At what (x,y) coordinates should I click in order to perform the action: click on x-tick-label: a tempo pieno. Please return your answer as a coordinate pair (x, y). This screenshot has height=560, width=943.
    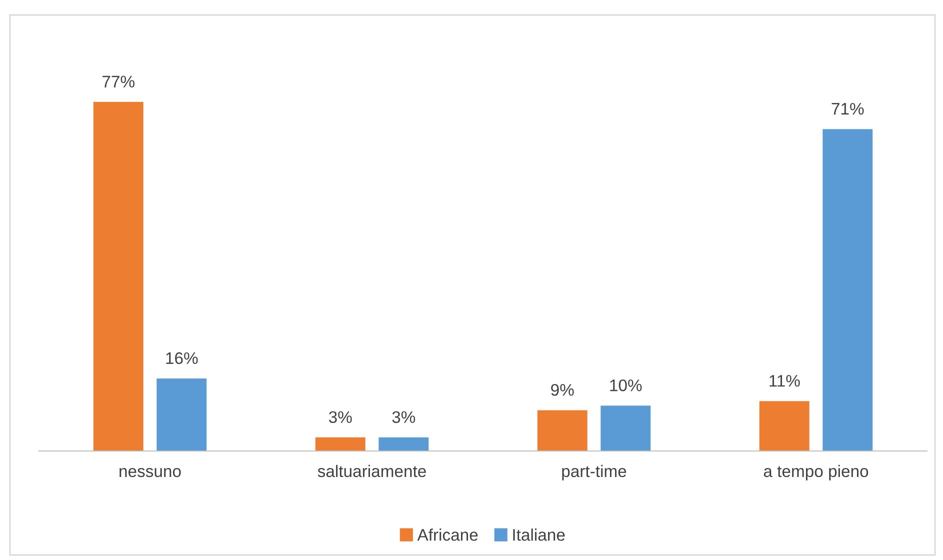
    Looking at the image, I should click on (816, 472).